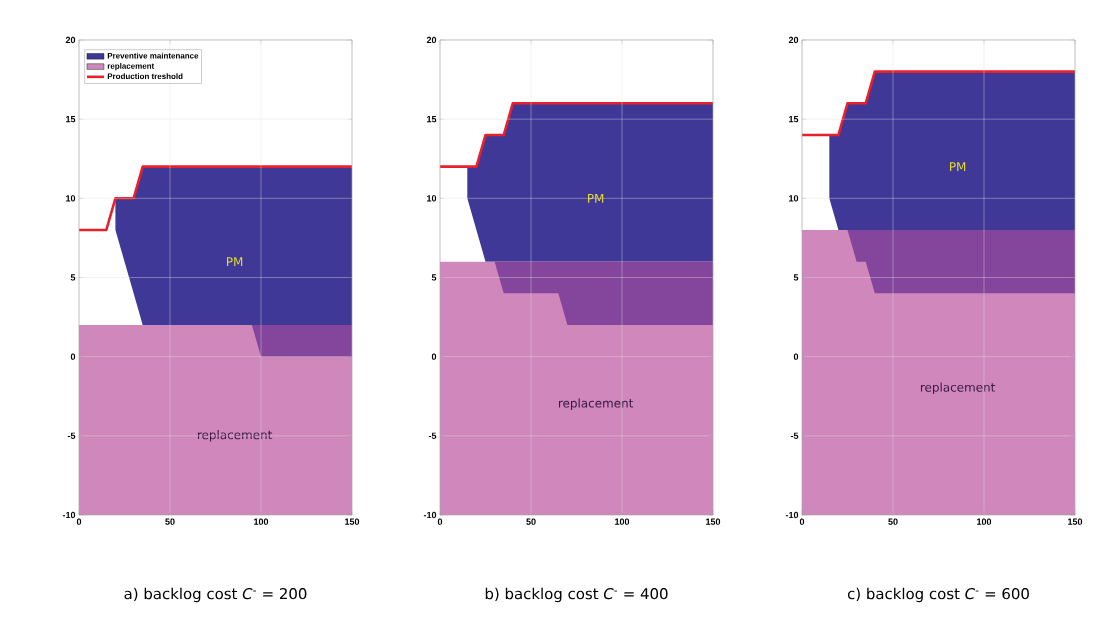  What do you see at coordinates (938, 595) in the screenshot?
I see `x-axis-title: c) backlog cost C$^{-}$ = 600` at bounding box center [938, 595].